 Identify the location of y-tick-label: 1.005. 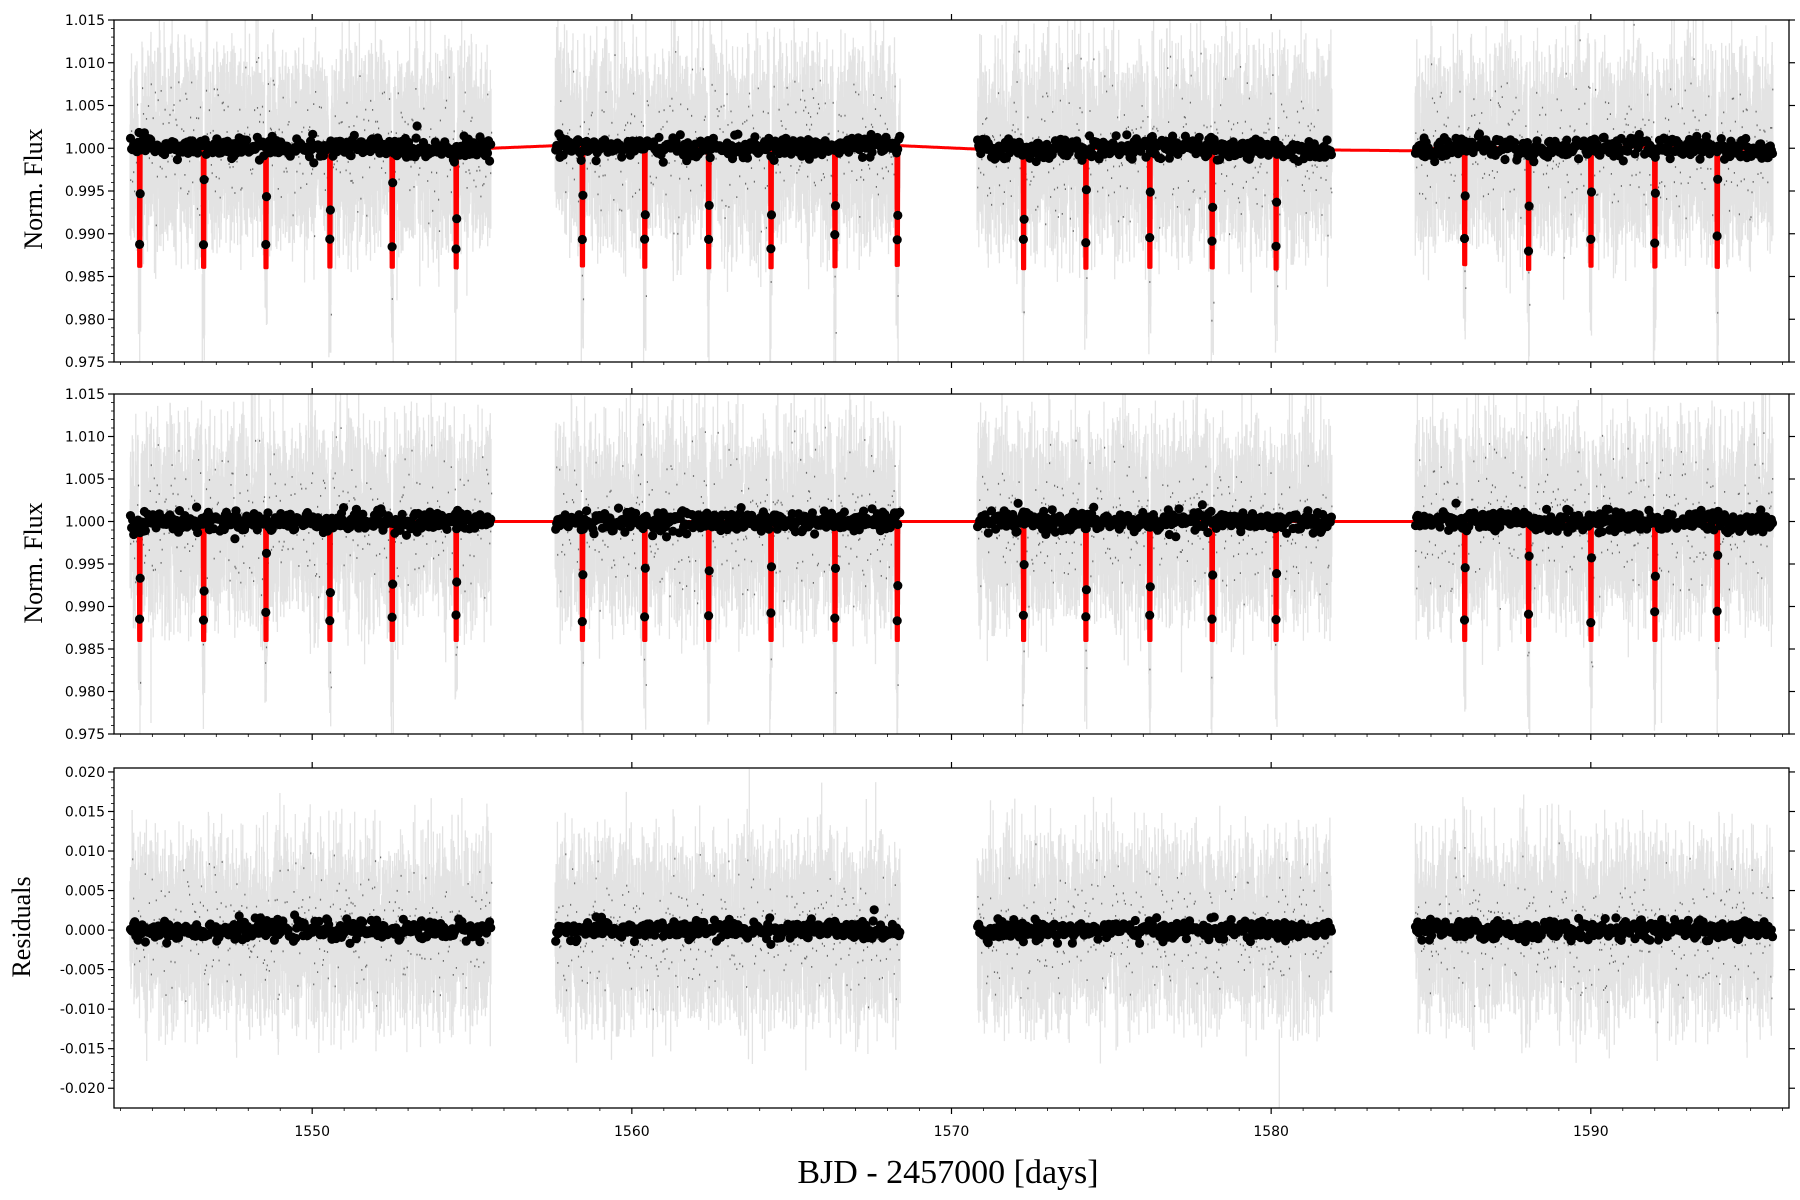
(85, 480).